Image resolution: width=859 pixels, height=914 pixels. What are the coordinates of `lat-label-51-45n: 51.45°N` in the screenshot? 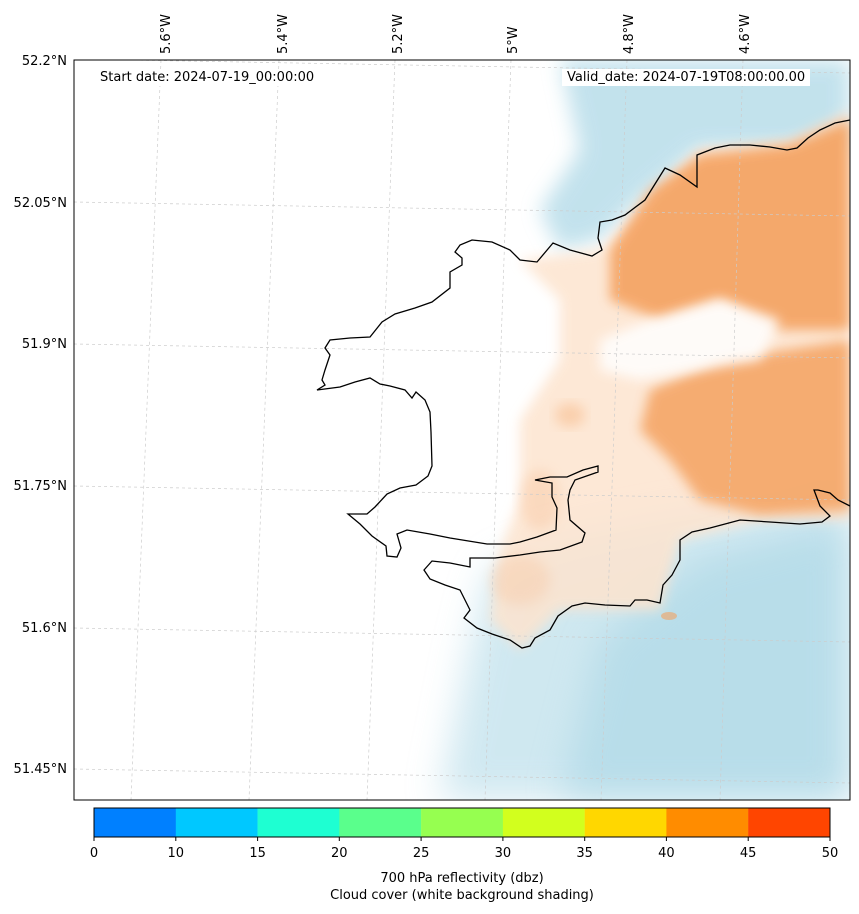 It's located at (40, 769).